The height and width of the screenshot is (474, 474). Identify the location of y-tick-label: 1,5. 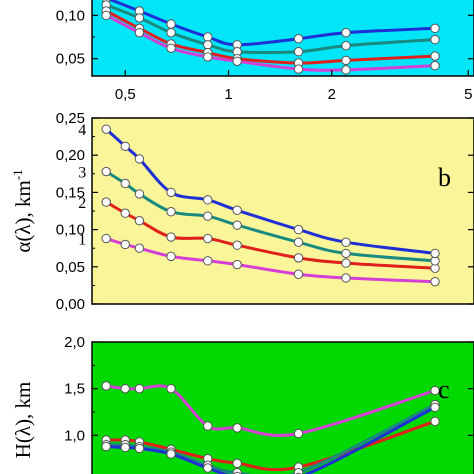
(74, 389).